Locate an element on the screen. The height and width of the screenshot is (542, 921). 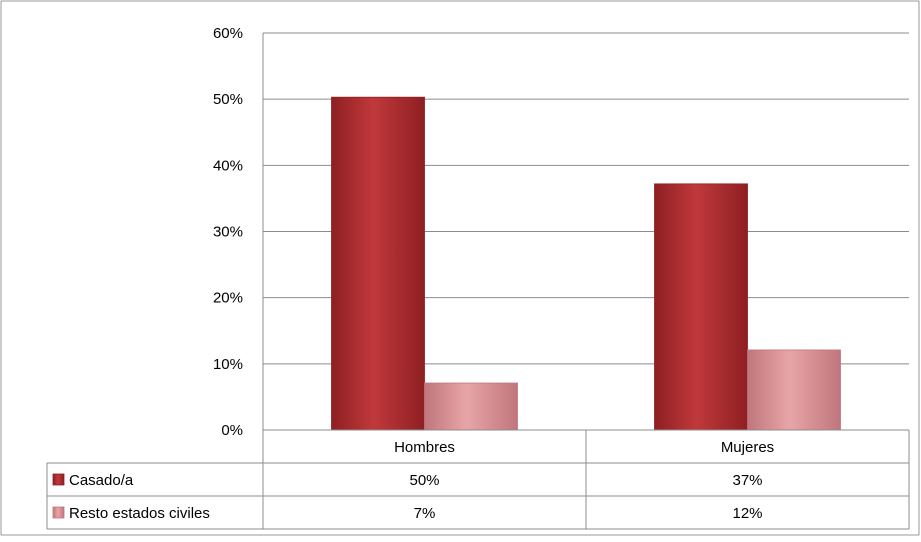
y-tick-label: 20% is located at coordinates (228, 298).